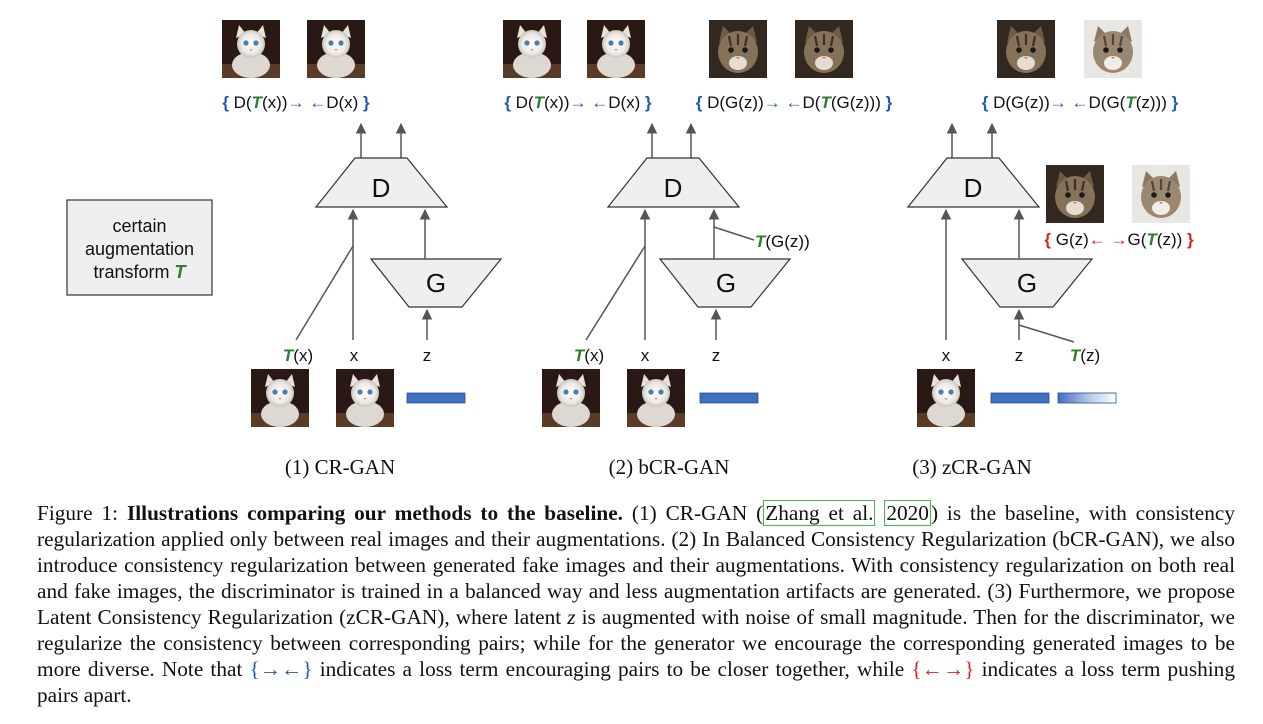  What do you see at coordinates (782, 241) in the screenshot?
I see `side-label-tgz: T(G(z))` at bounding box center [782, 241].